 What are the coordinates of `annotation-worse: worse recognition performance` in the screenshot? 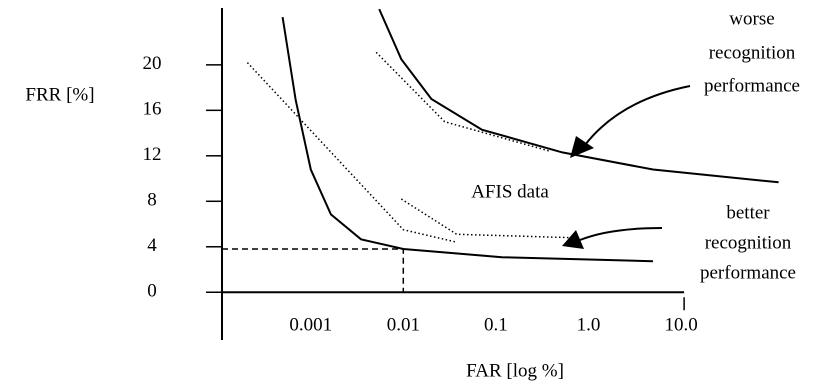 It's located at (752, 52).